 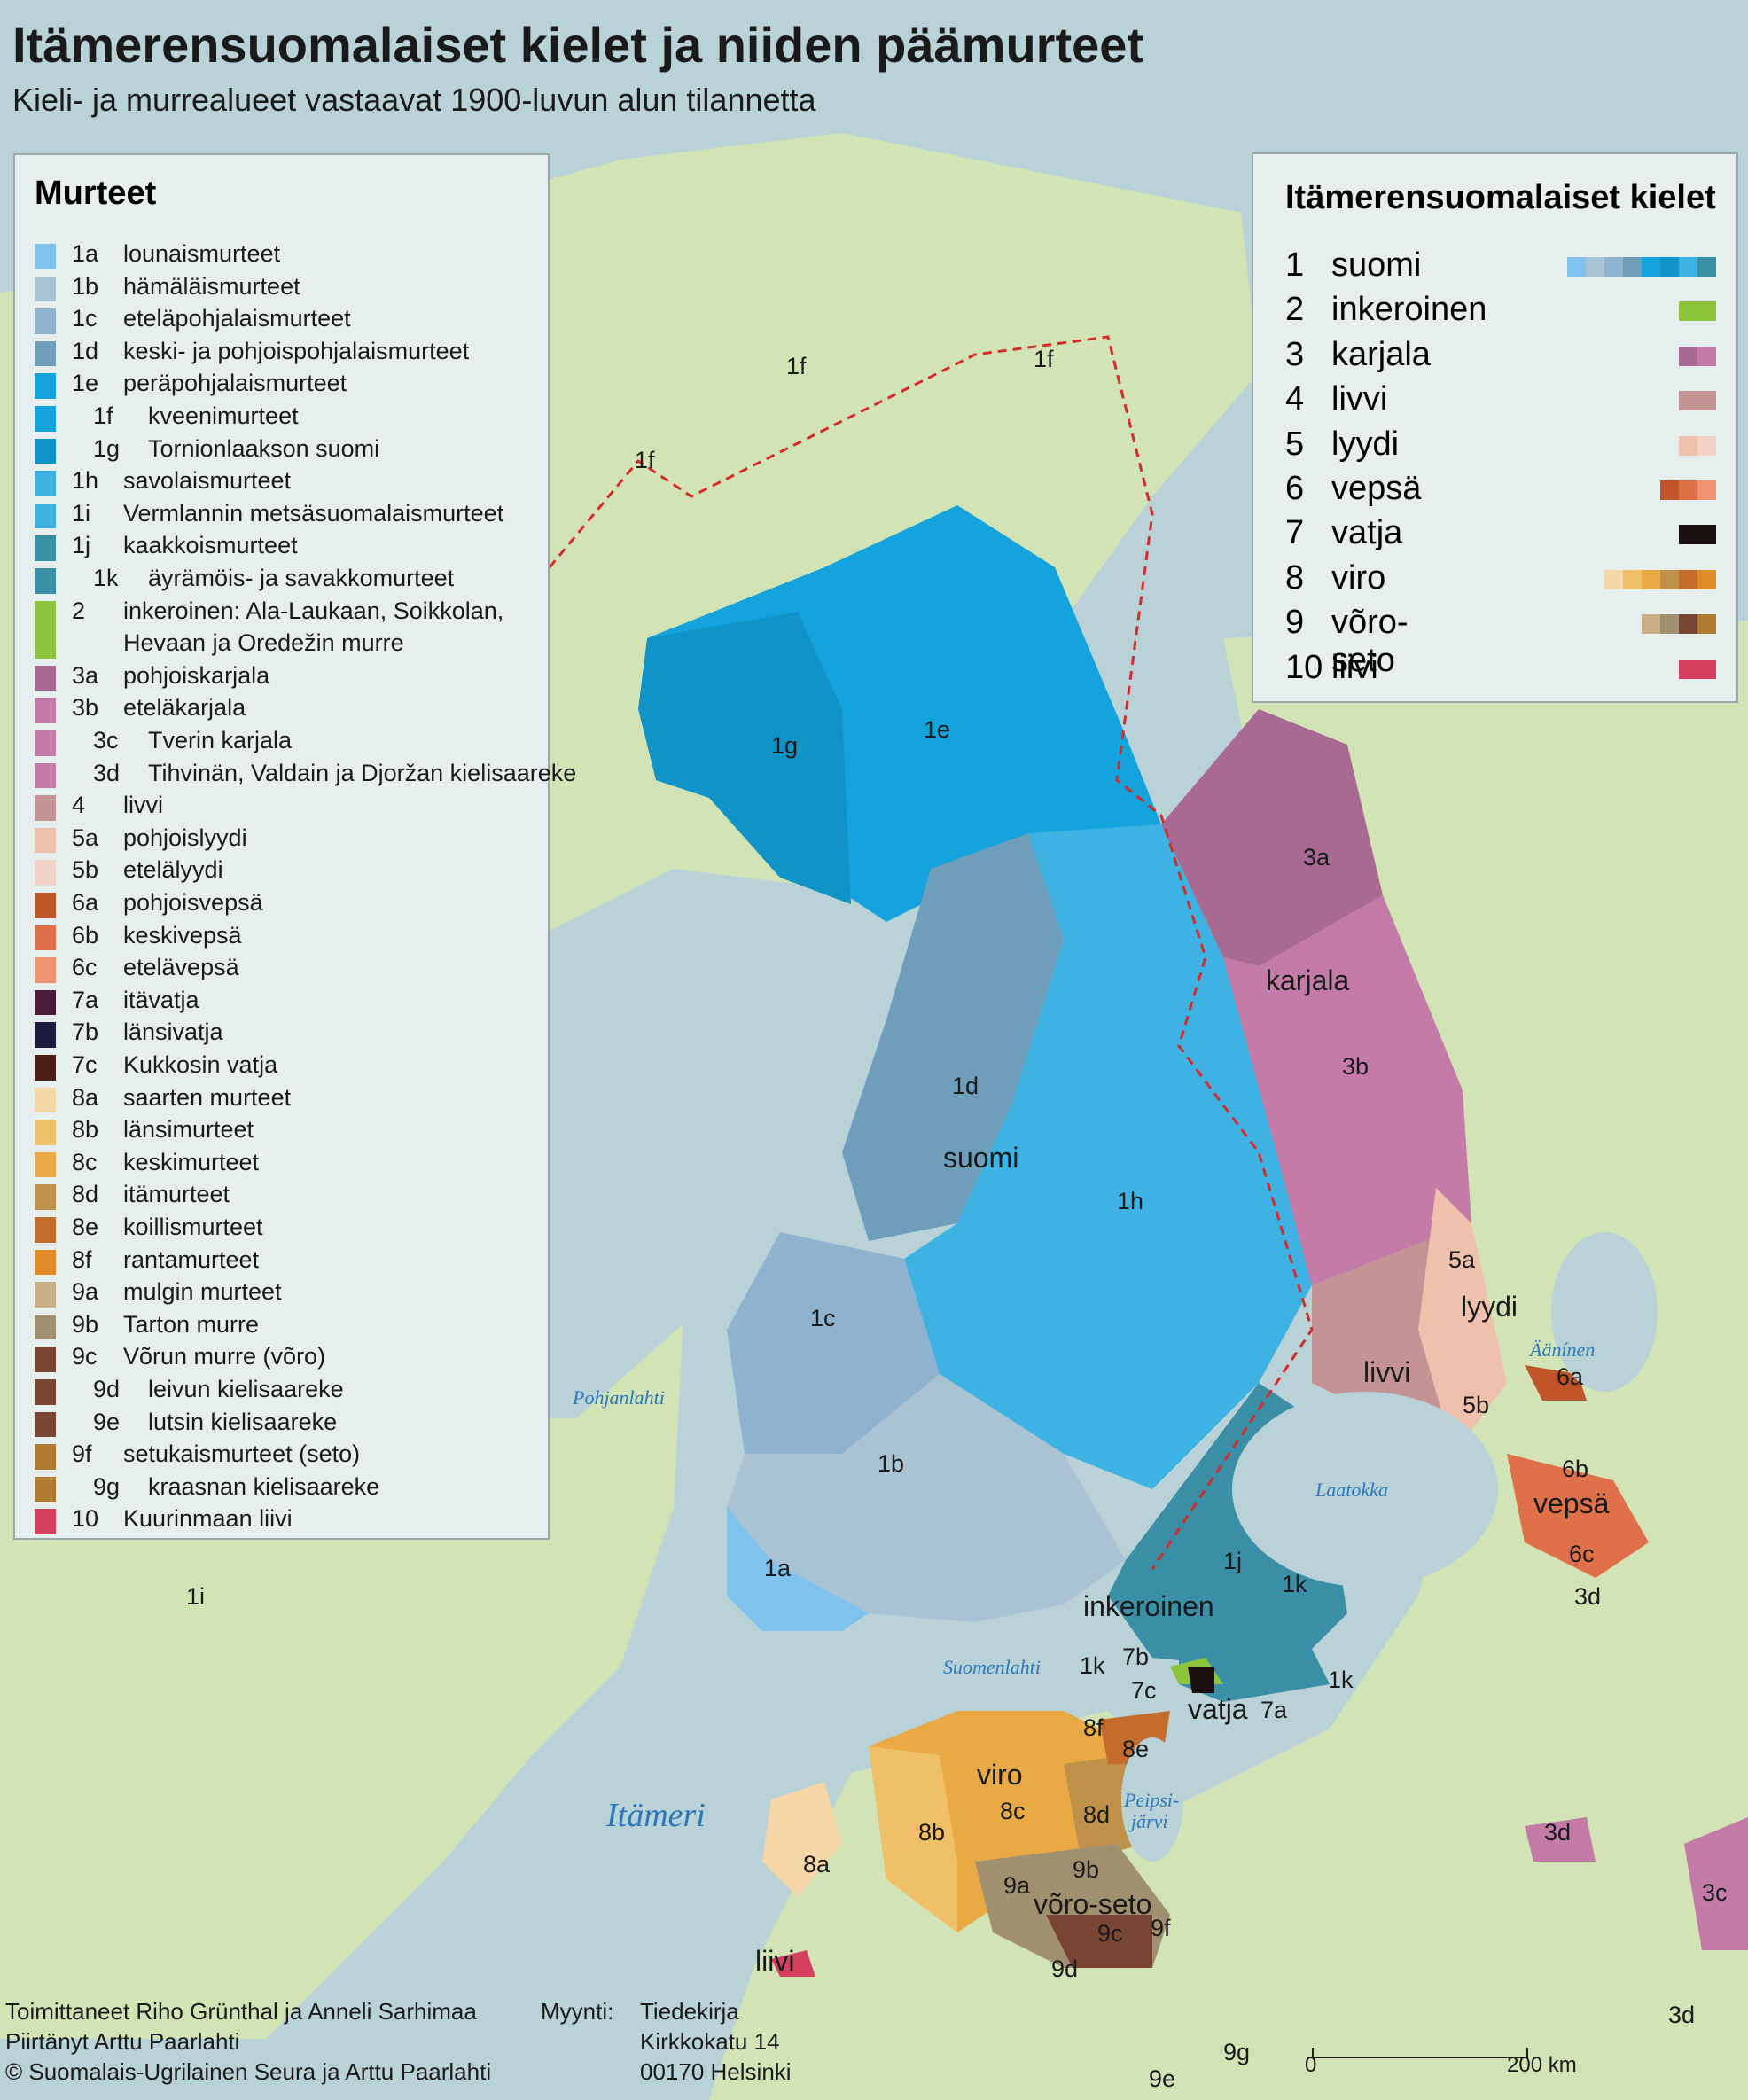 I want to click on legend-code: 3c, so click(x=106, y=740).